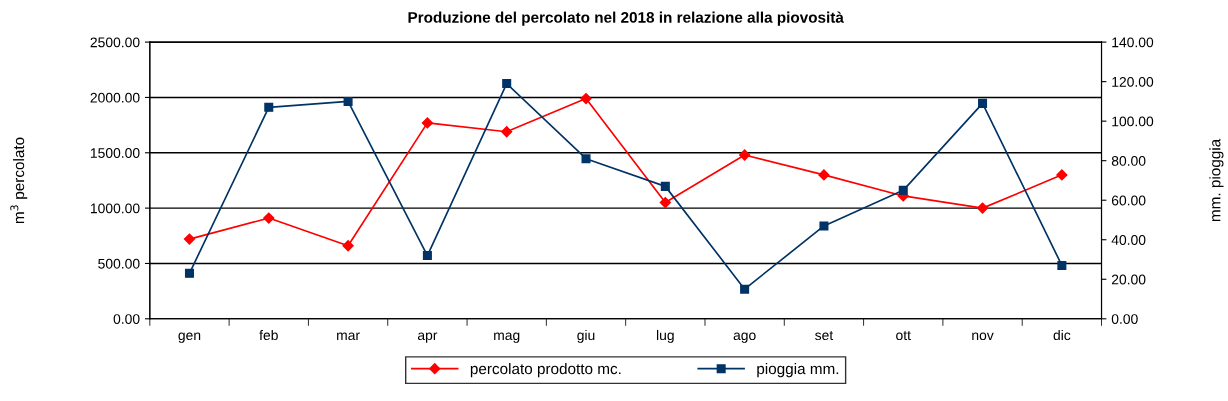 This screenshot has width=1228, height=401. I want to click on y2-tick-label: 120.00, so click(1133, 81).